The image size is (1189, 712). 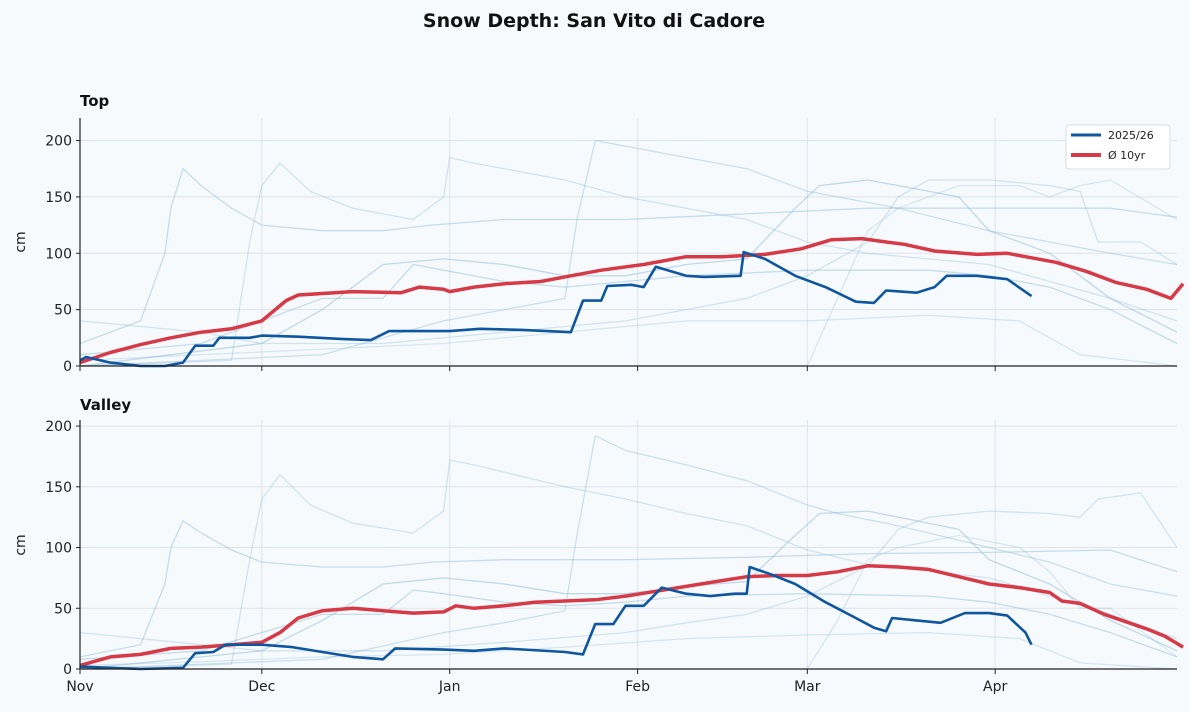 What do you see at coordinates (807, 687) in the screenshot?
I see `x-tick-label: Mar` at bounding box center [807, 687].